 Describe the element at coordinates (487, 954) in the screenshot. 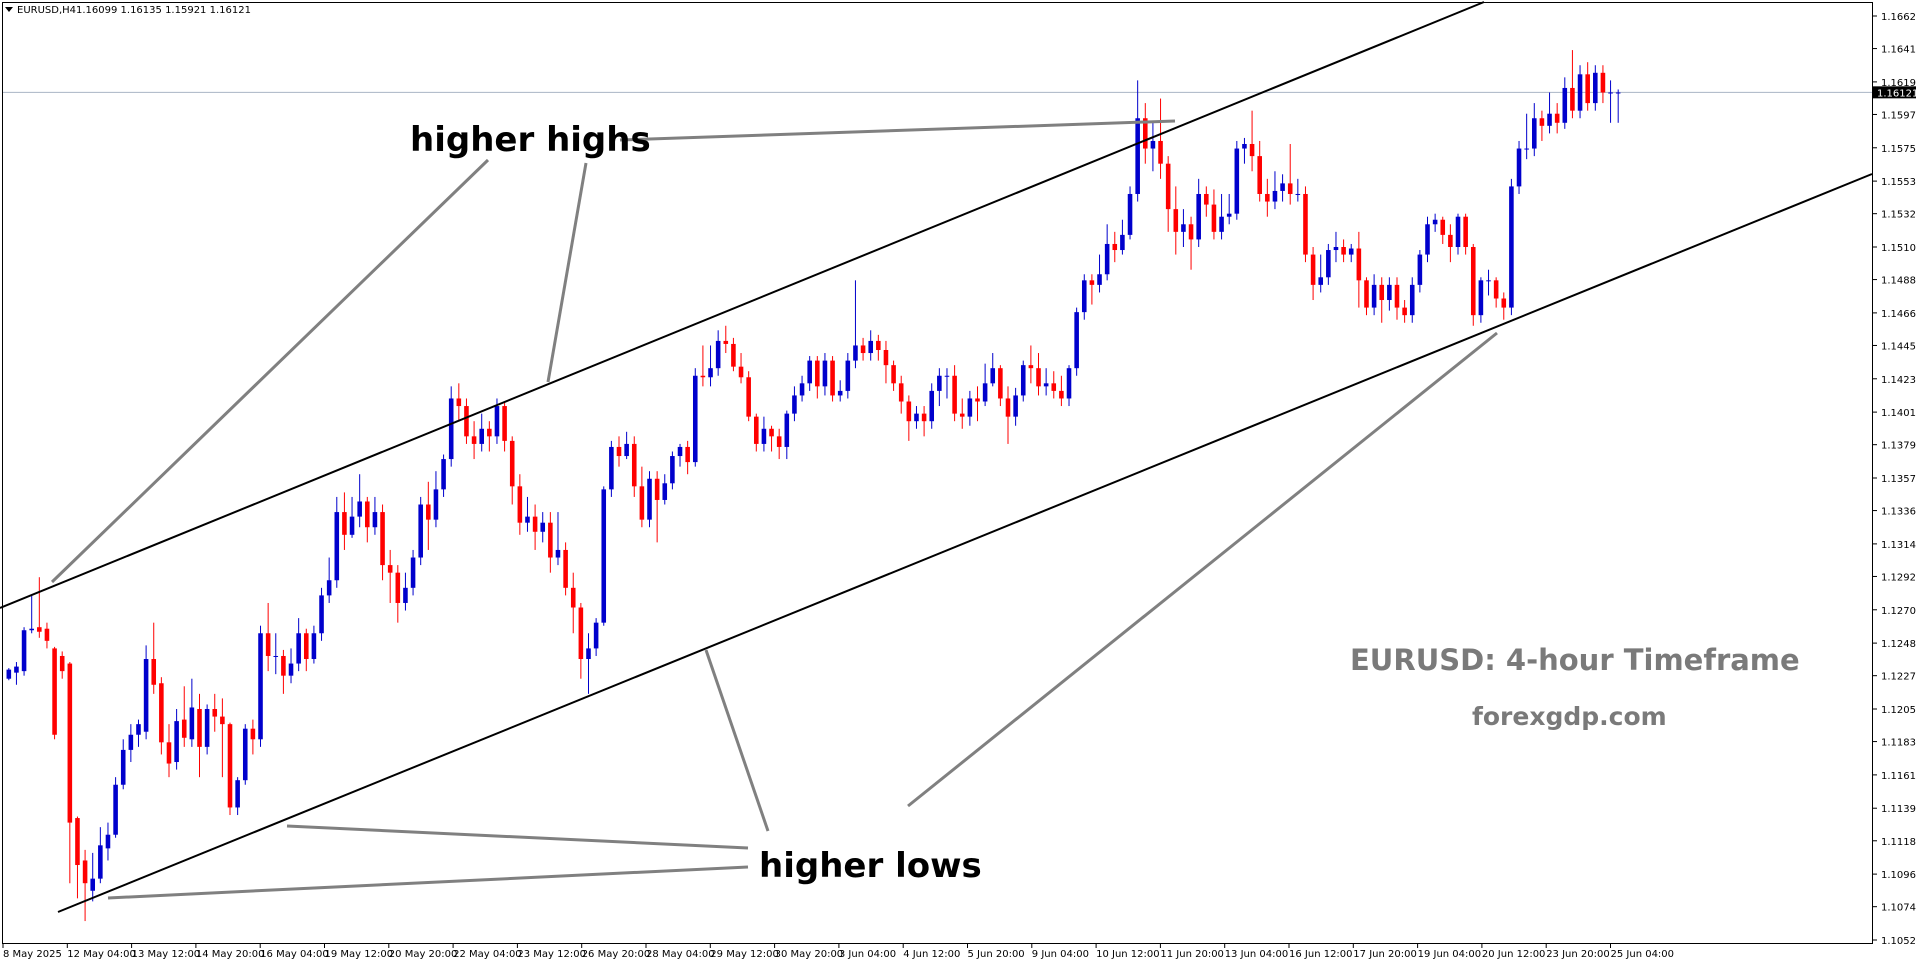

I see `time-tick-label: 22 May 04:00` at that location.